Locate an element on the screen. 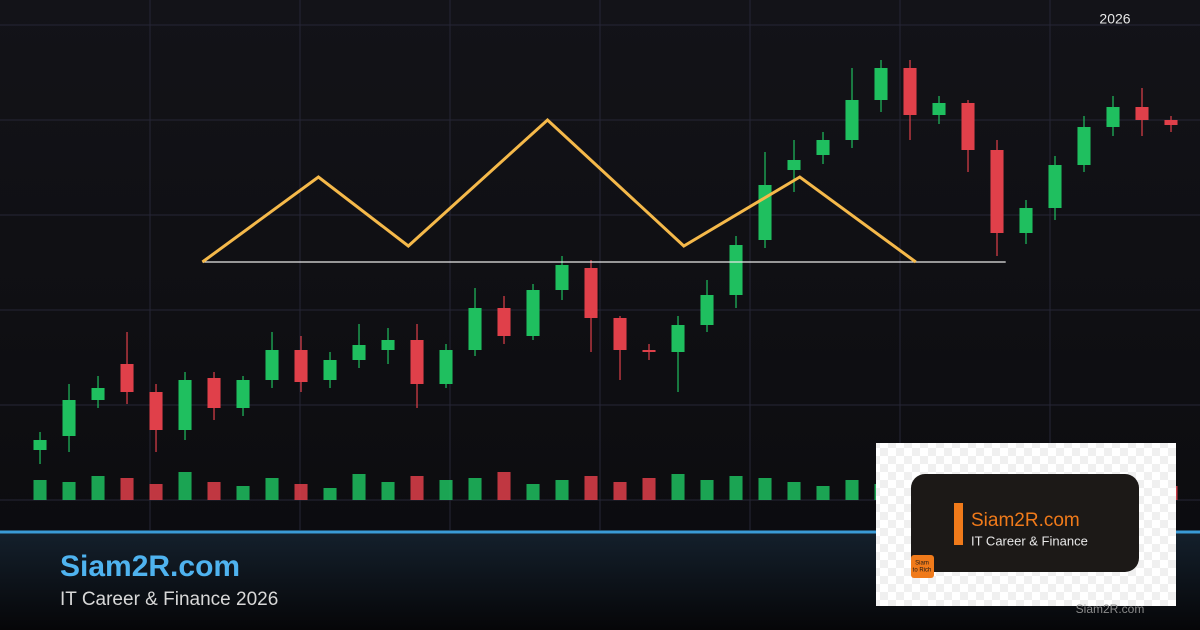  badge-text: Siam is located at coordinates (922, 564).